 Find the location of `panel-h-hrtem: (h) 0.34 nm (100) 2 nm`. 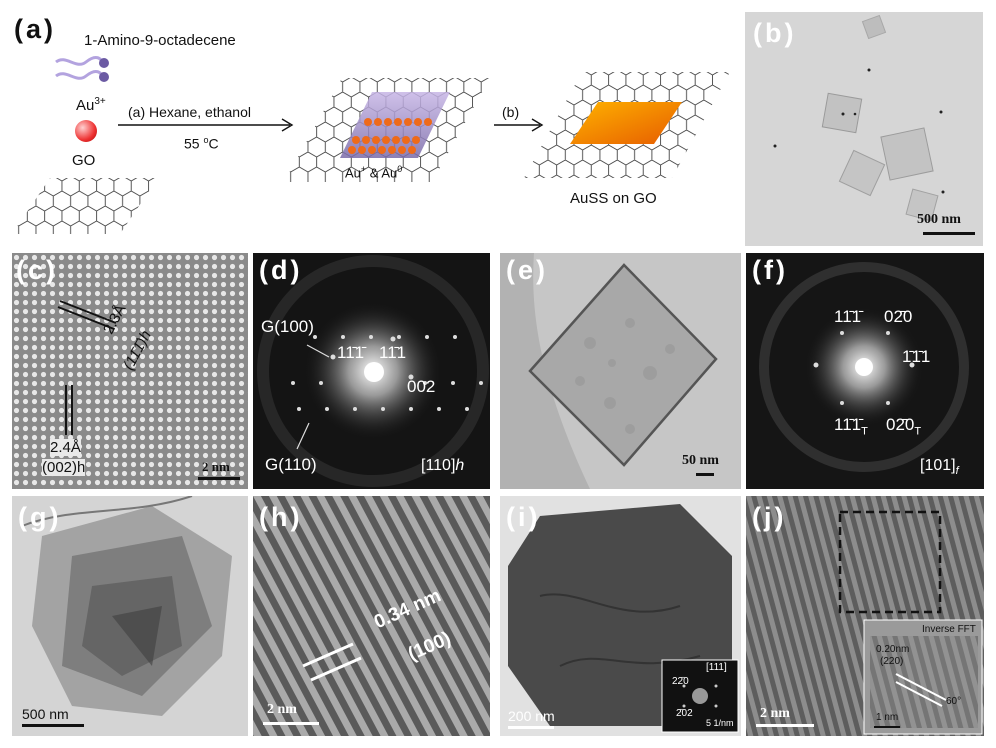

panel-h-hrtem: (h) 0.34 nm (100) 2 nm is located at coordinates (371, 616).